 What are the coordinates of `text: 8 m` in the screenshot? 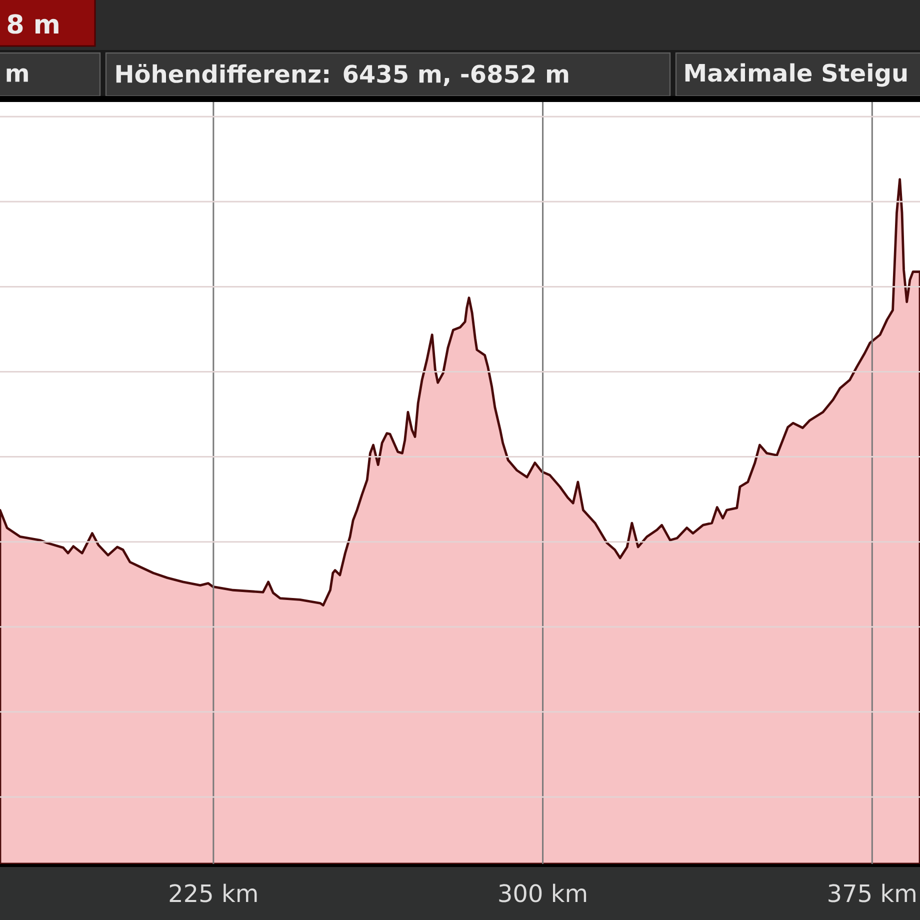 It's located at (33, 24).